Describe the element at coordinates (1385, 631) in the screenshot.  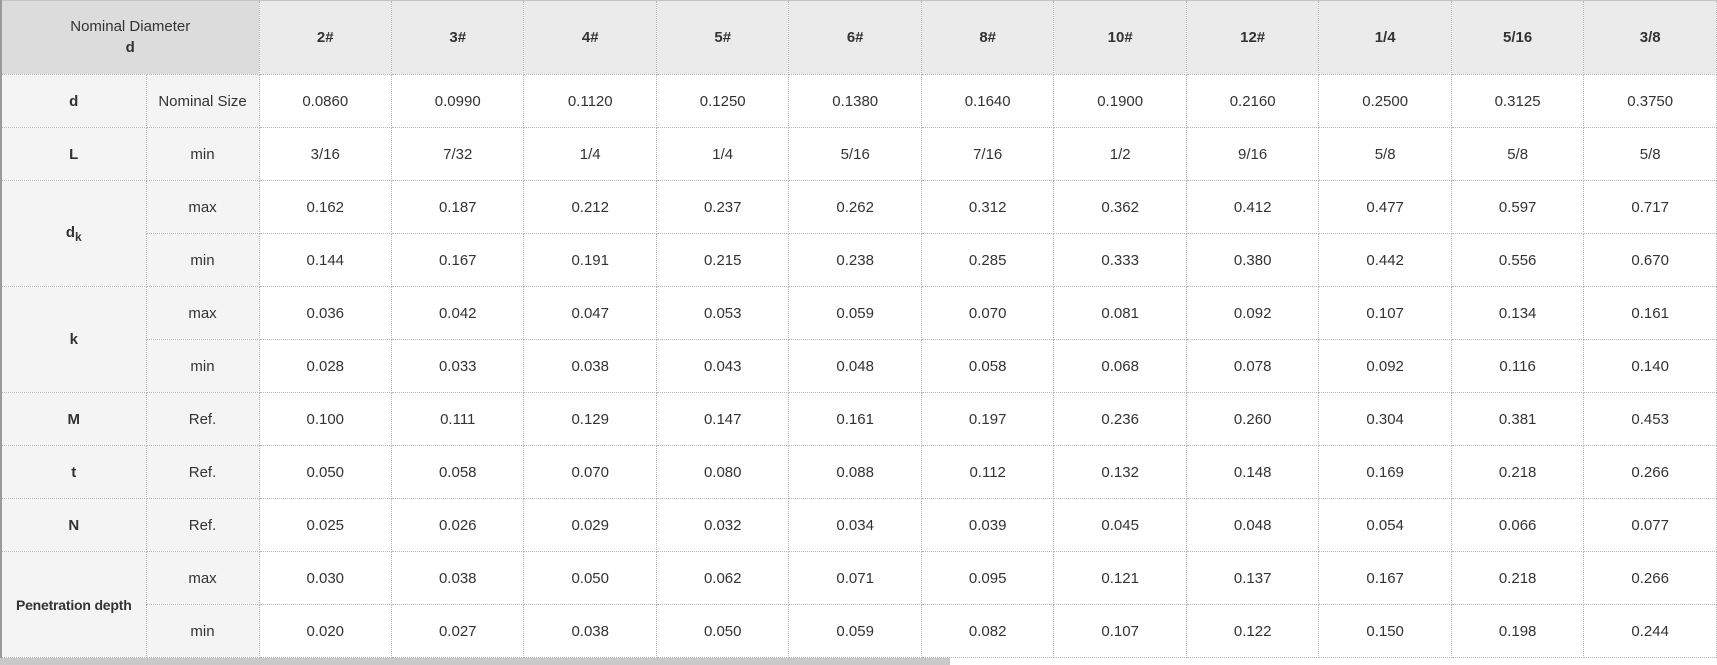
I see `table-cell: 0.150` at that location.